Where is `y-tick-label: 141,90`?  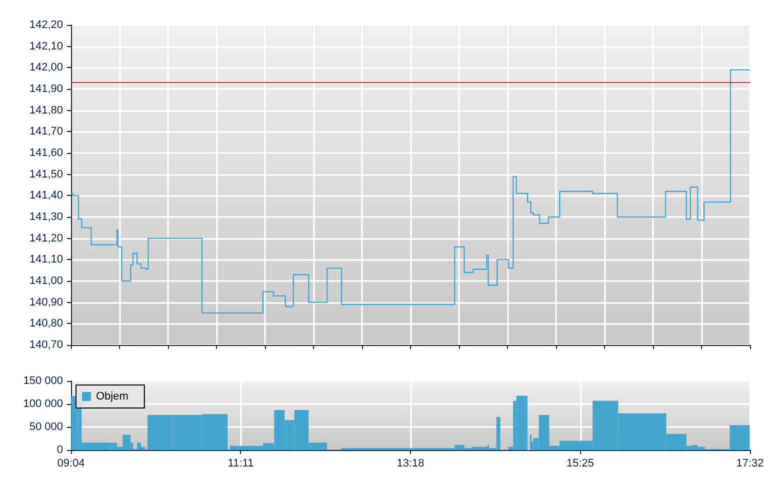
y-tick-label: 141,90 is located at coordinates (46, 89).